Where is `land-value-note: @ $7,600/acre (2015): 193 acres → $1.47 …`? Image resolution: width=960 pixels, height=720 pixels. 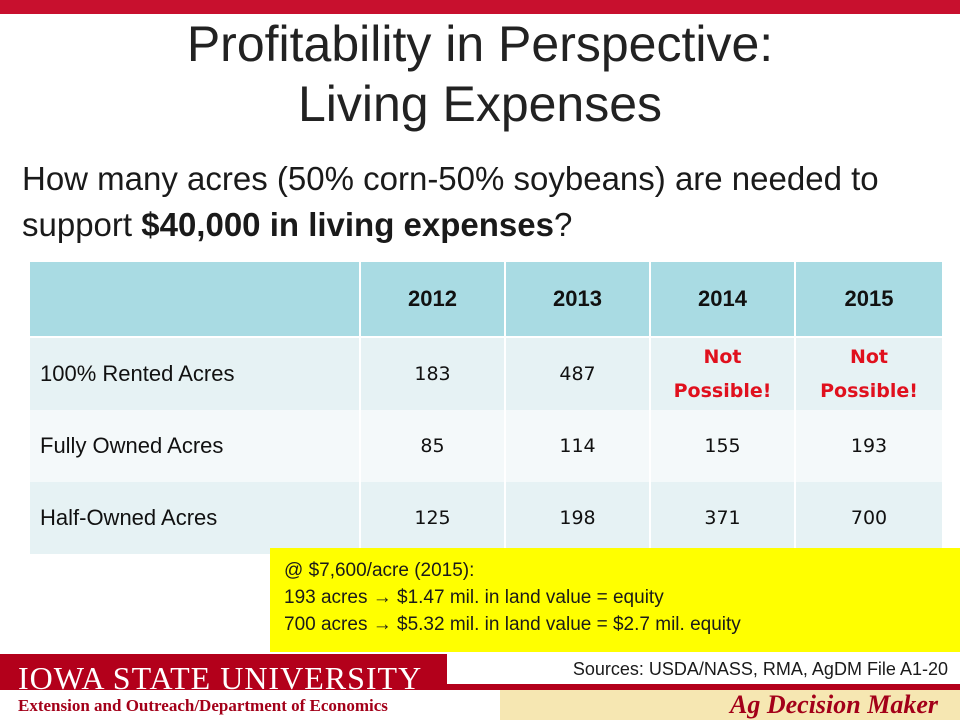 land-value-note: @ $7,600/acre (2015): 193 acres → $1.47 … is located at coordinates (615, 600).